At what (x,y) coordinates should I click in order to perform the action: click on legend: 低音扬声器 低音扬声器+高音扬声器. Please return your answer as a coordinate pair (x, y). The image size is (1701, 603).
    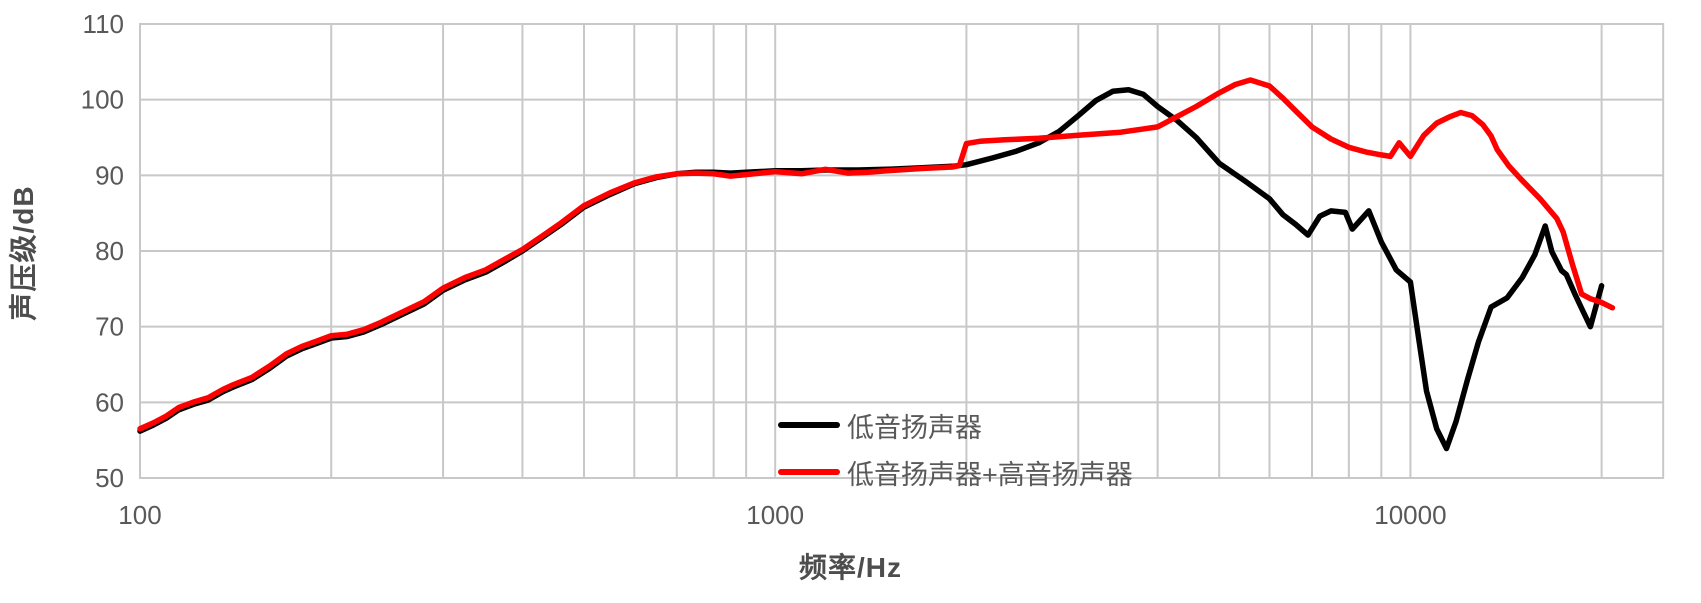
    Looking at the image, I should click on (955, 457).